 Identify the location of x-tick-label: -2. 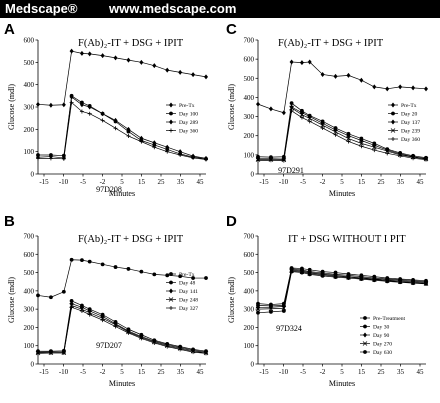
(323, 372).